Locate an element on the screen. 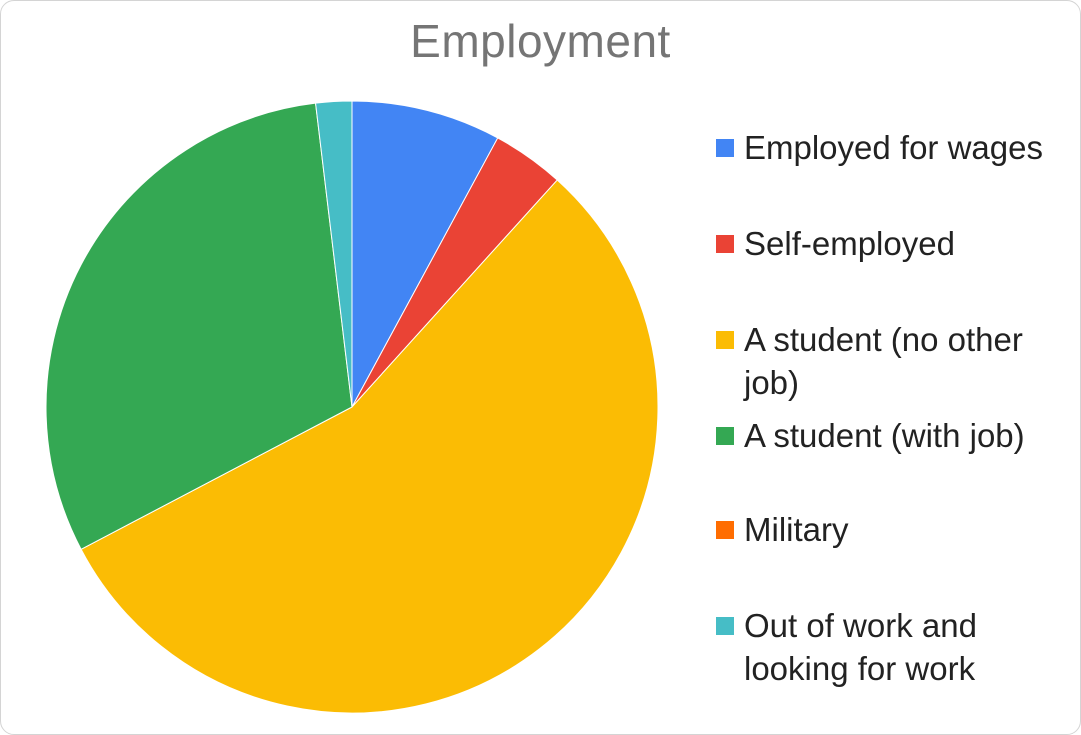 Image resolution: width=1081 pixels, height=735 pixels. legend-label-student-with-job: A student (with job) is located at coordinates (884, 435).